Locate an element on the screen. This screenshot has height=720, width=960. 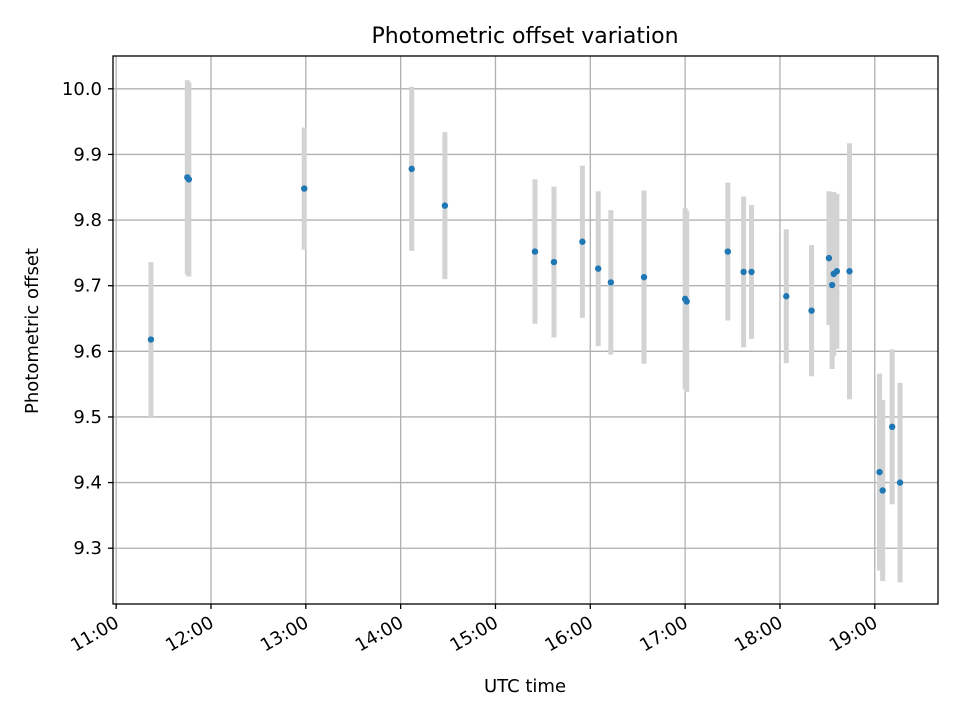
x-tick-label: 14:00 is located at coordinates (379, 634).